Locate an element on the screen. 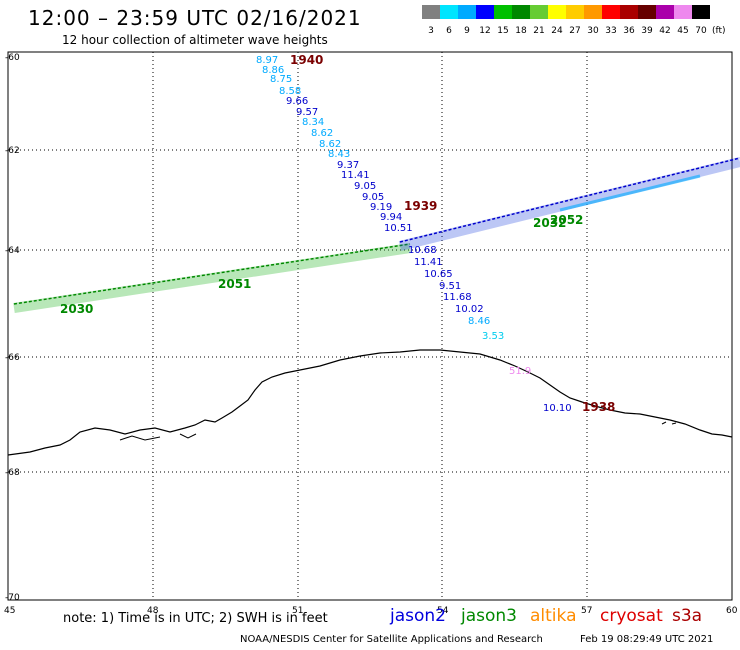 The width and height of the screenshot is (740, 650). lat-label: -68 is located at coordinates (12, 473).